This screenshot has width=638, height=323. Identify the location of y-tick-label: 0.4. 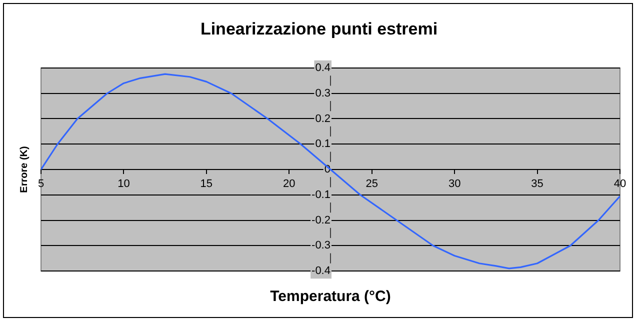
(322, 68).